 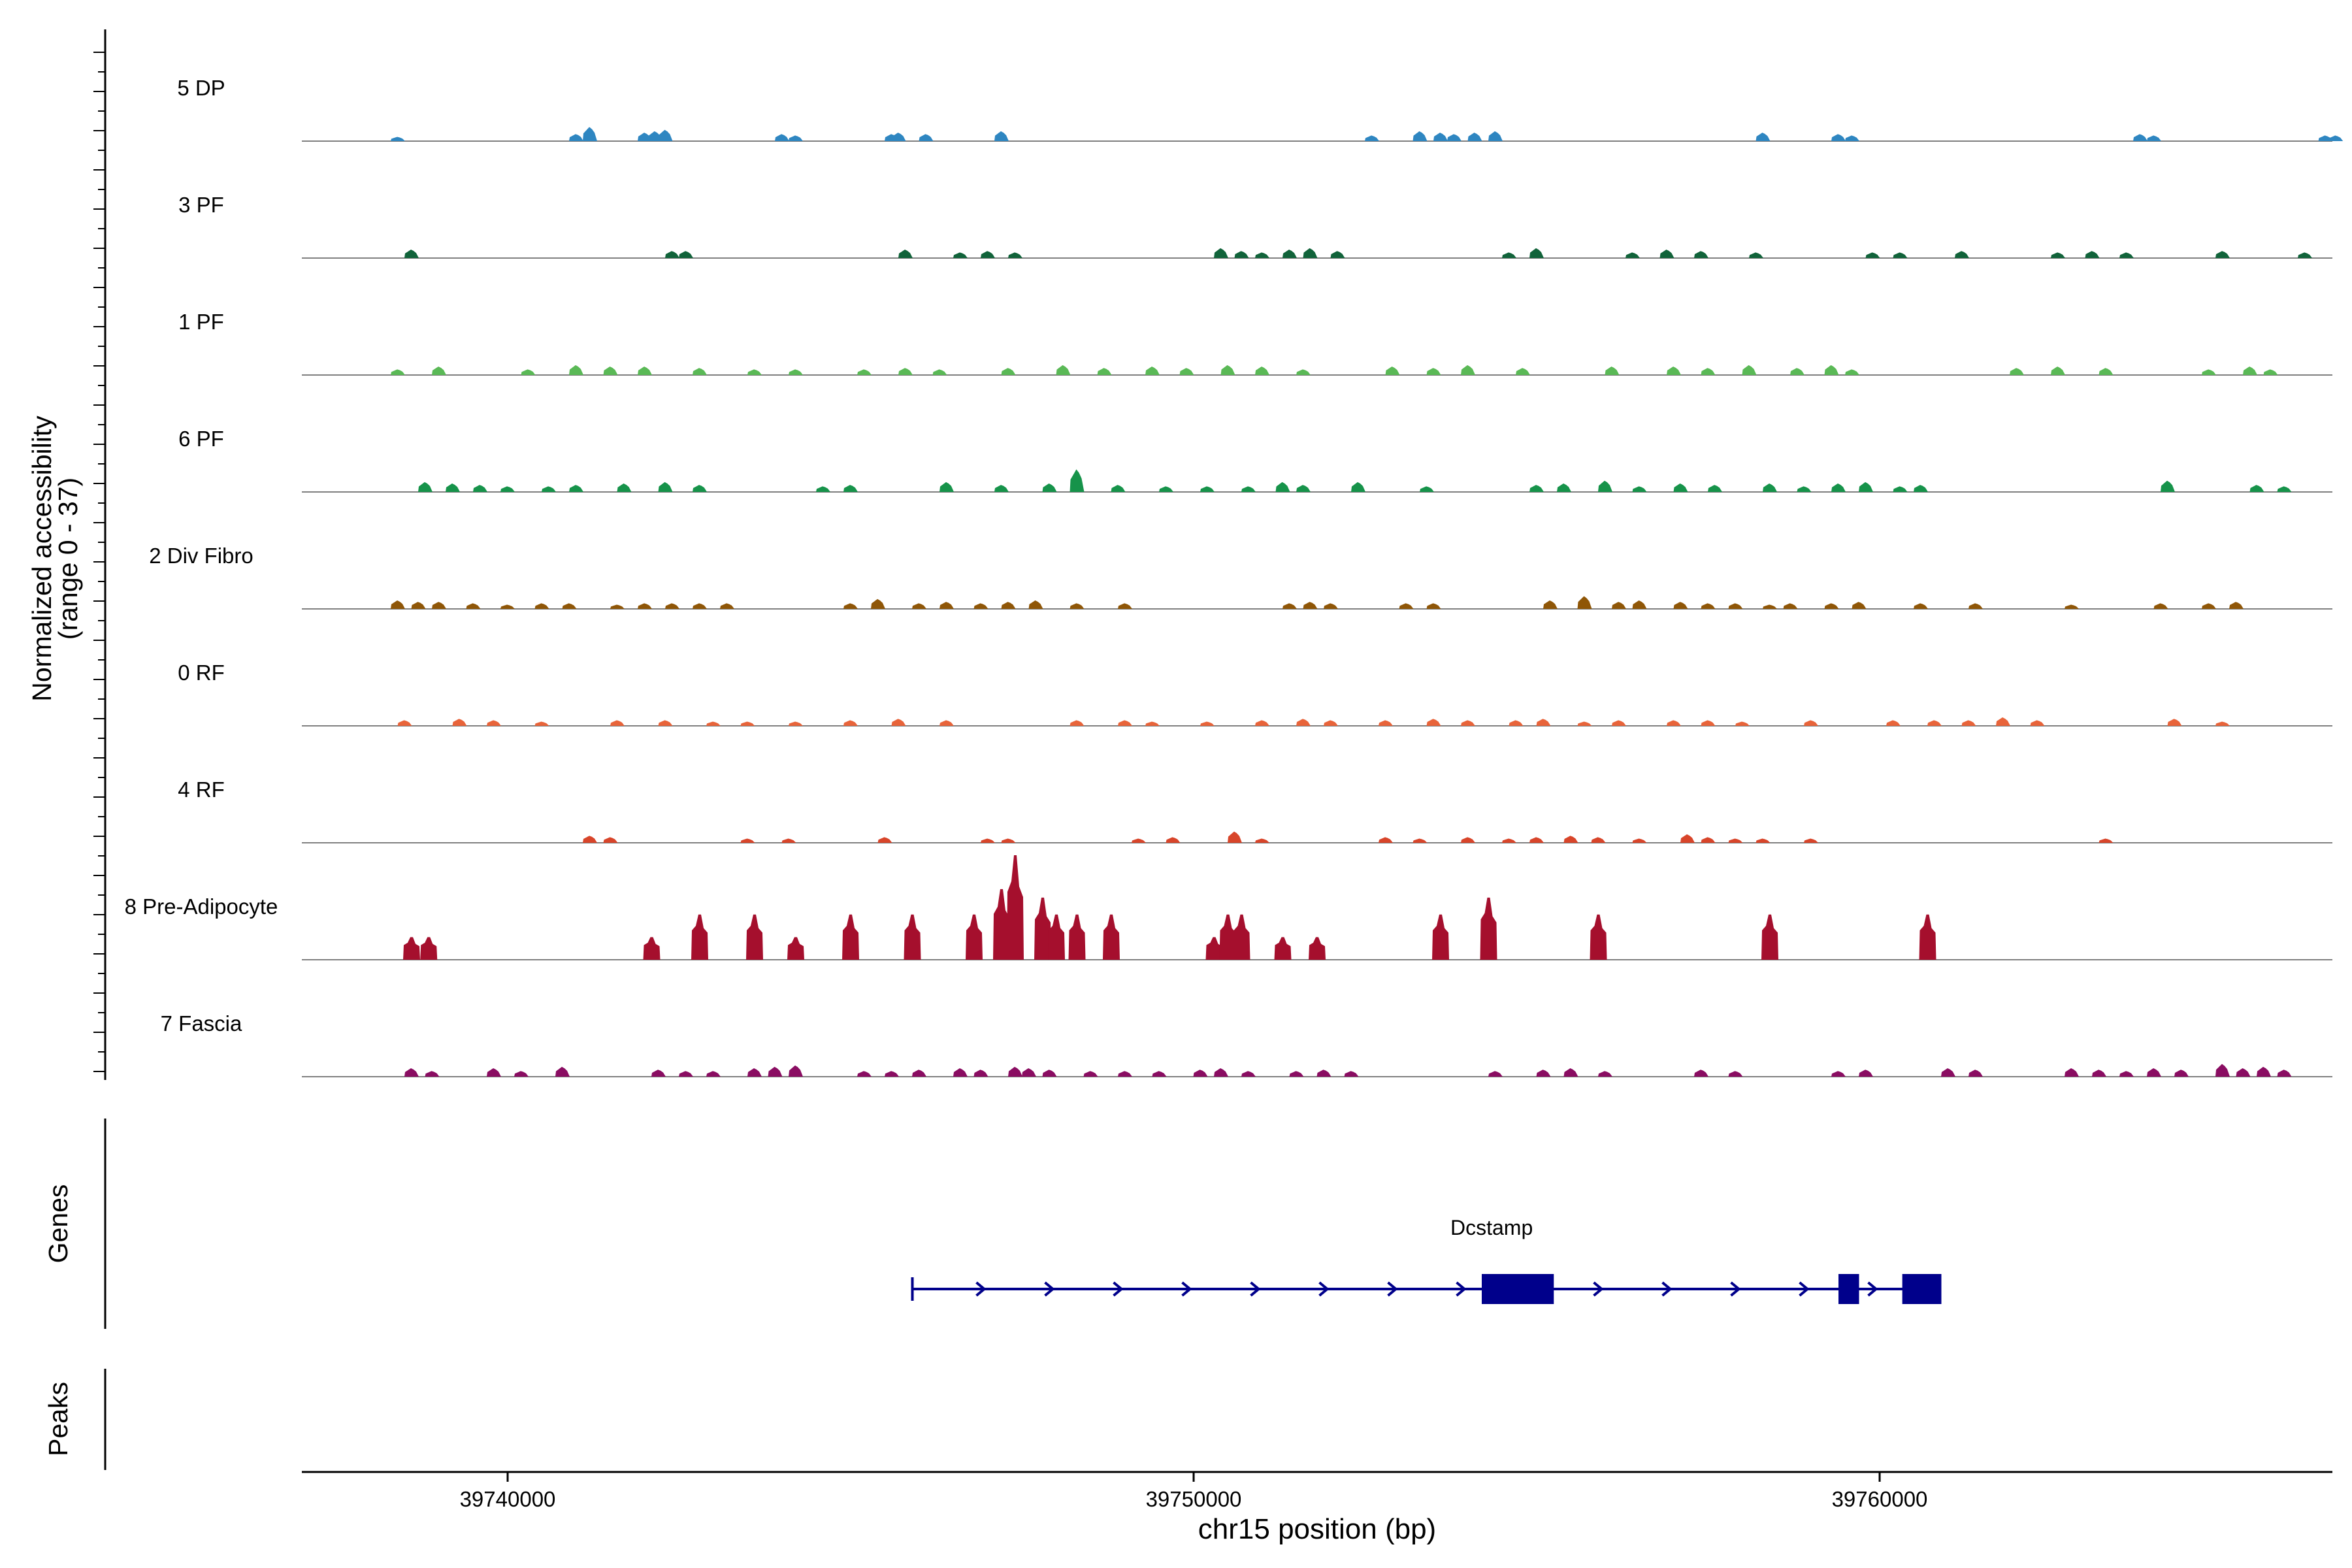 I want to click on gene-name-label: Dcstamp, so click(x=1491, y=1227).